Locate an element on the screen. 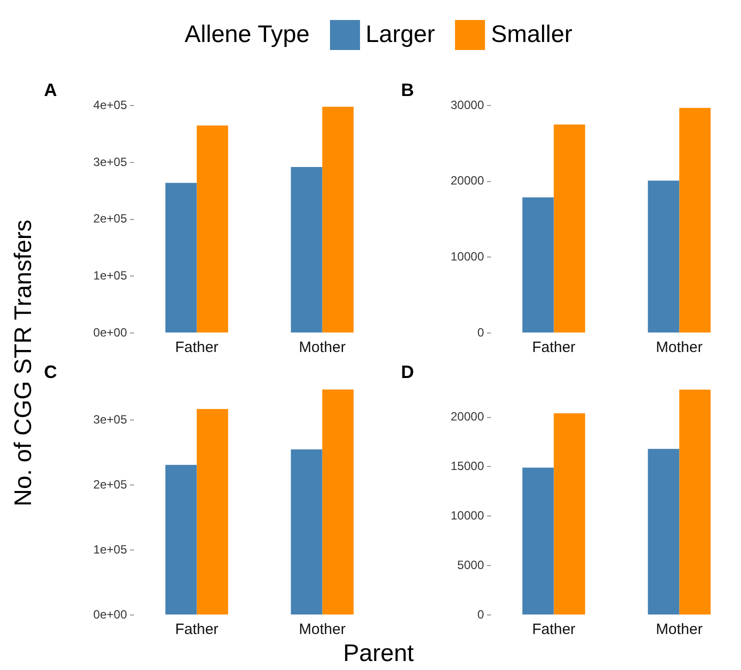 Image resolution: width=741 pixels, height=670 pixels. legend-label: Larger is located at coordinates (400, 35).